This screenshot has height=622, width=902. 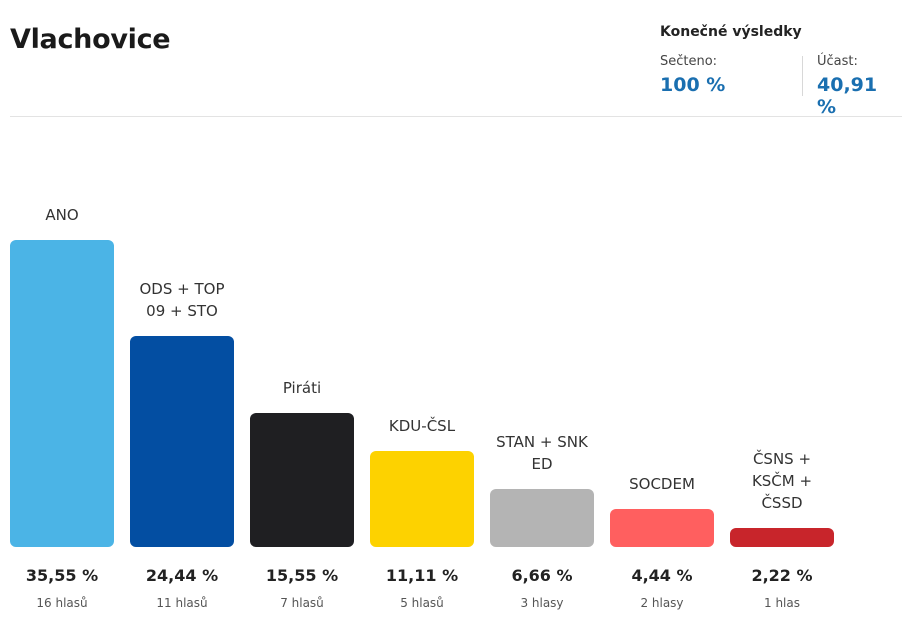 What do you see at coordinates (182, 300) in the screenshot?
I see `bar-label-2: ODS + TOP 09 + STO` at bounding box center [182, 300].